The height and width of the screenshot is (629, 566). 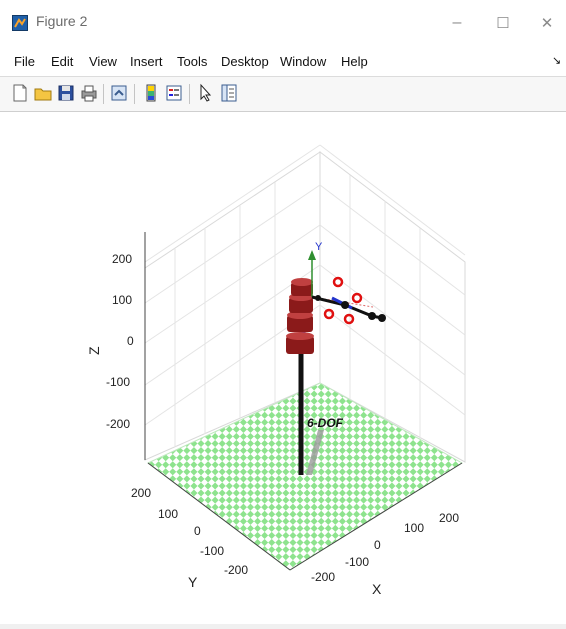 What do you see at coordinates (392, 306) in the screenshot?
I see `back-wall-right` at bounding box center [392, 306].